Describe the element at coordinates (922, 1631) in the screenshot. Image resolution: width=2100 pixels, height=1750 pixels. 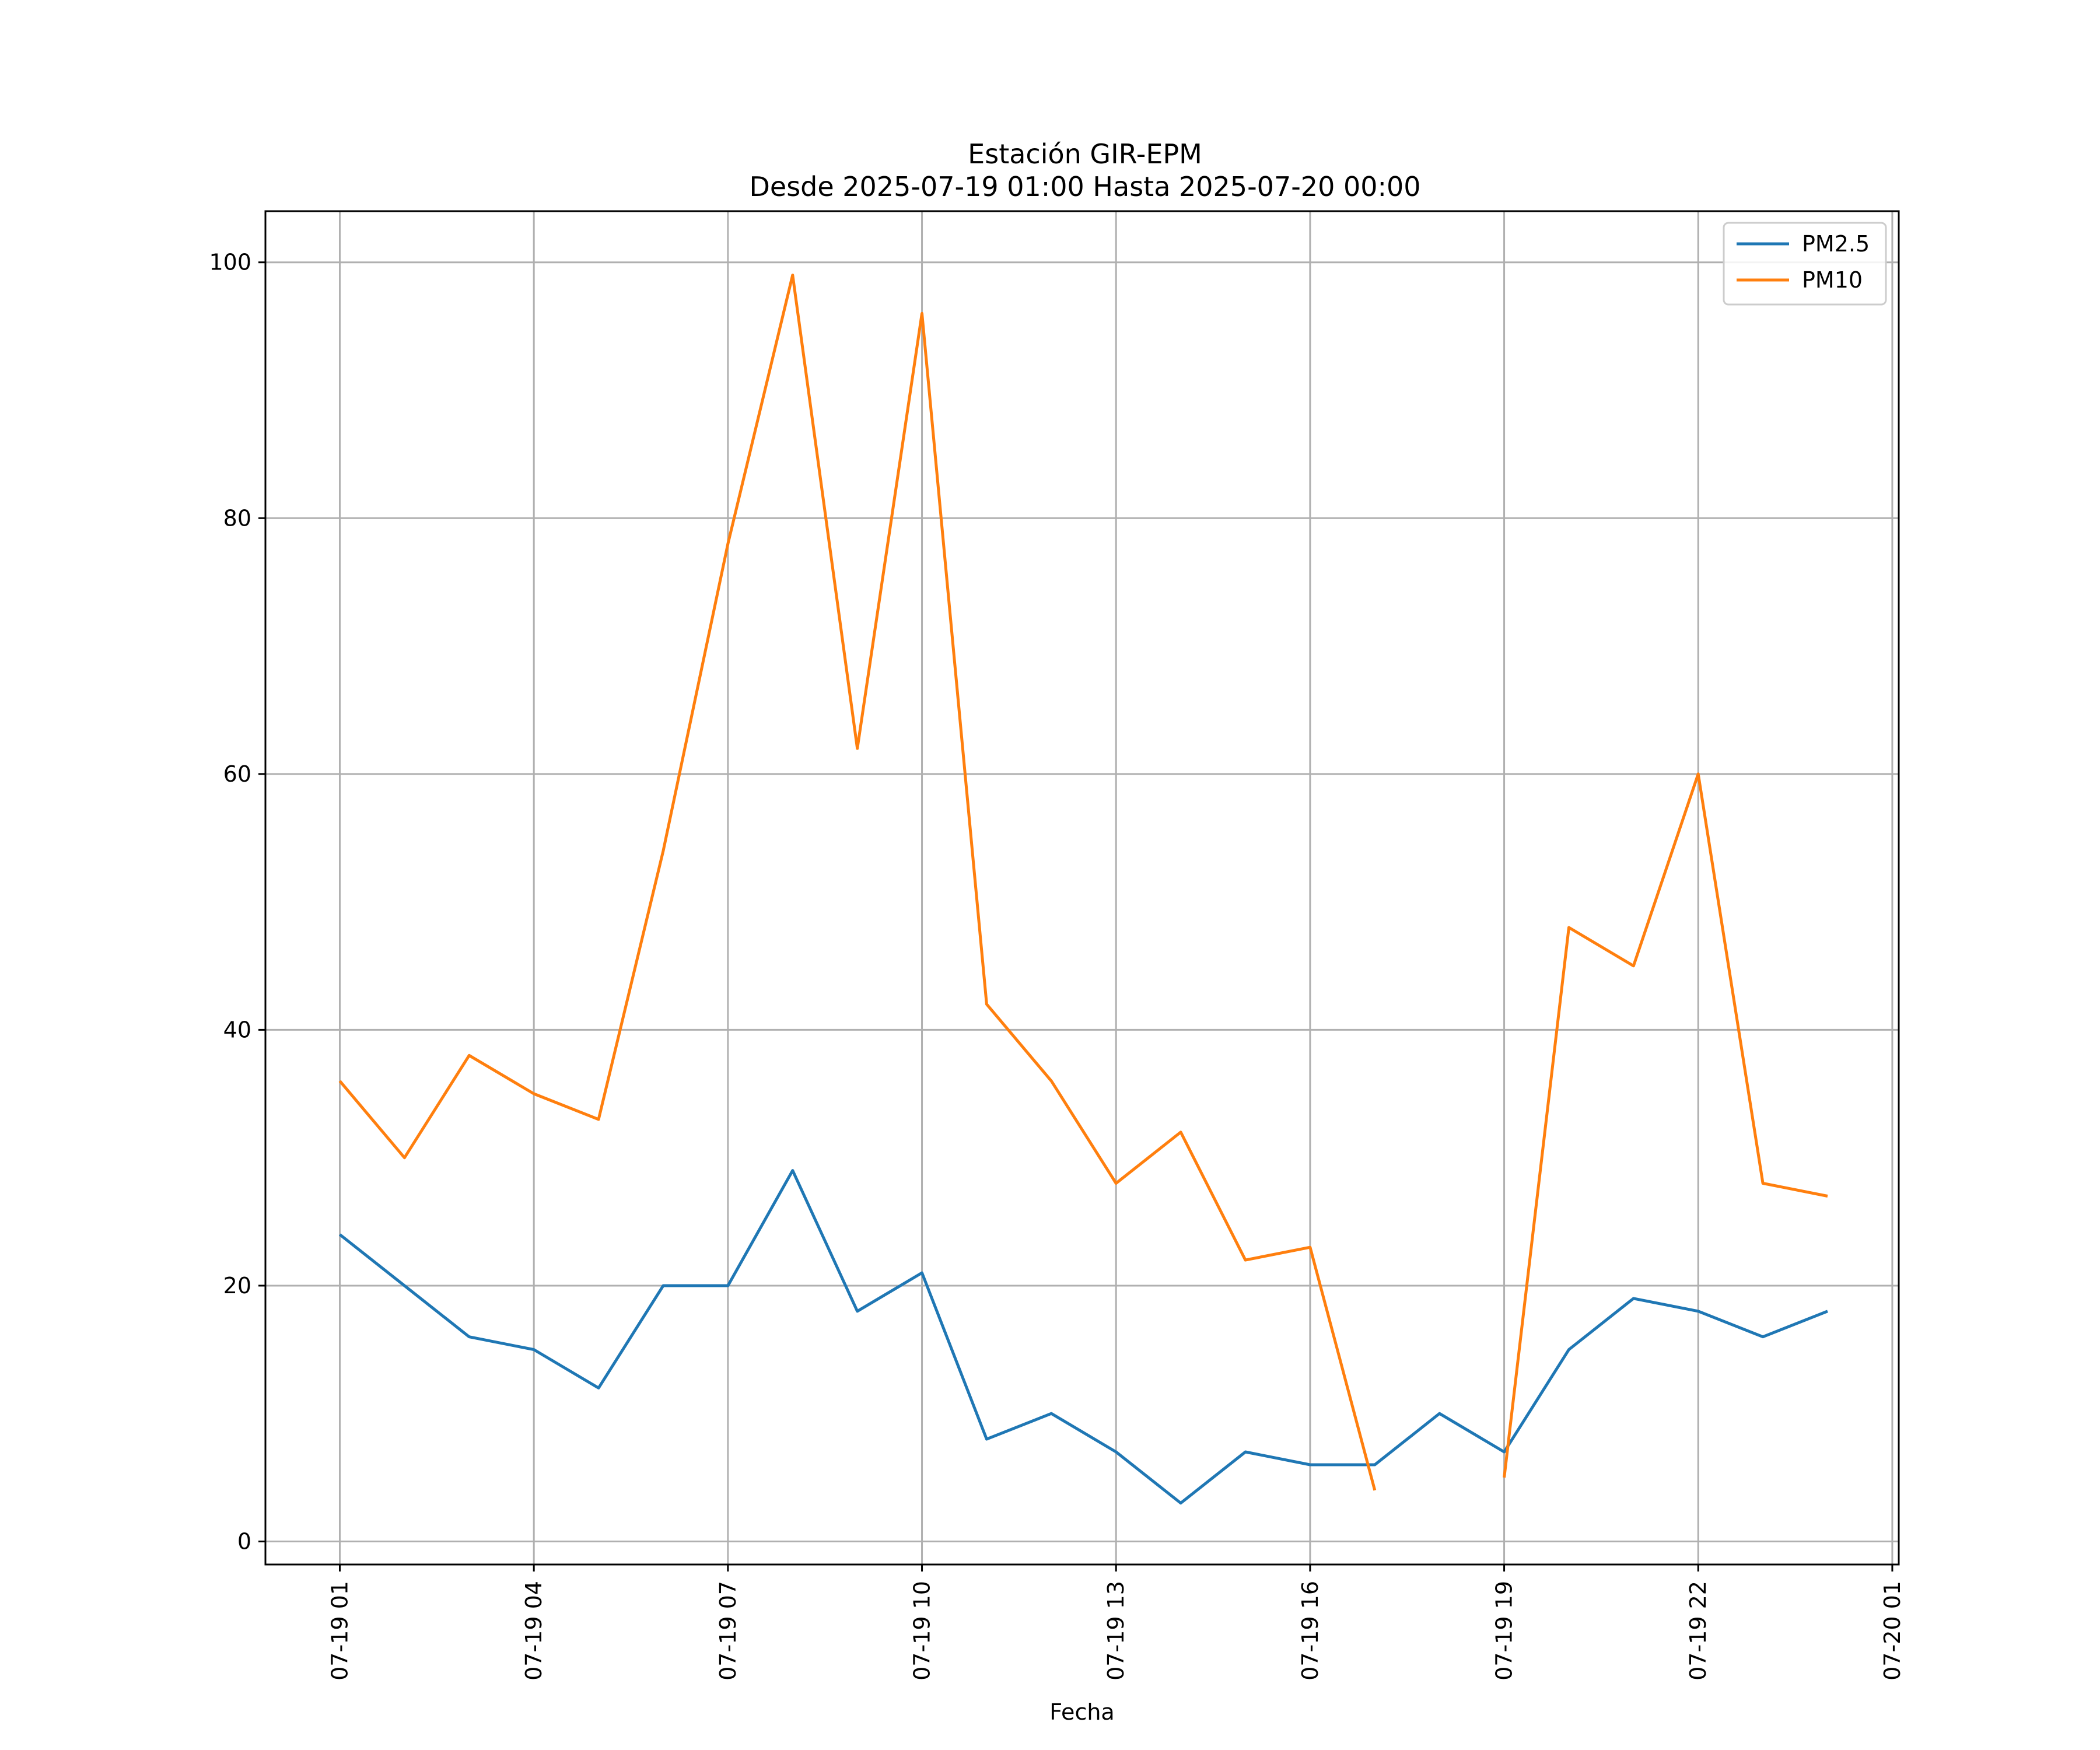
I see `x-tick-label-3: 07-19 10` at that location.